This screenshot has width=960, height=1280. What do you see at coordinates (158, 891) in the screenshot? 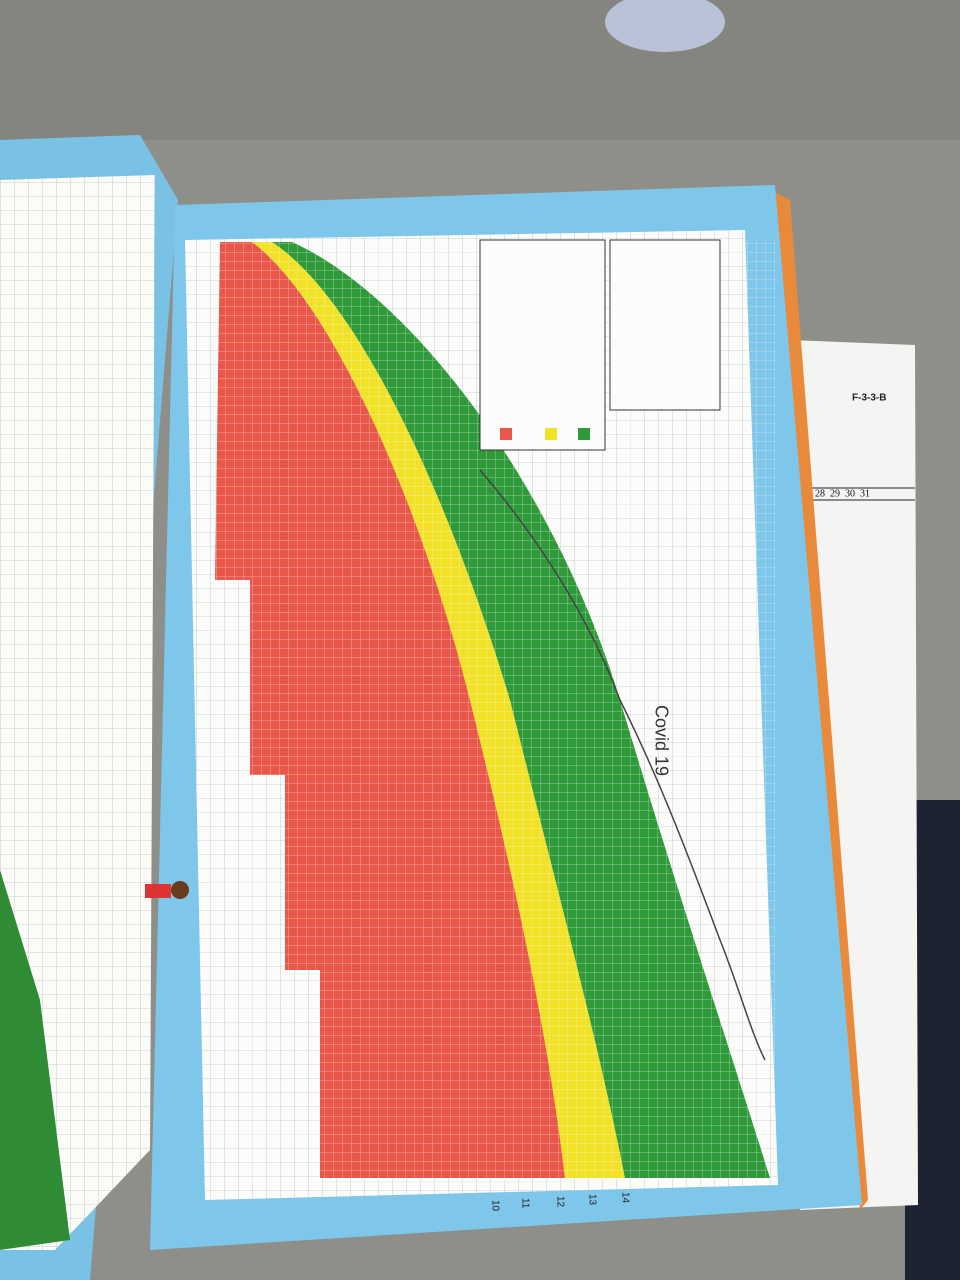
I see `child-figure-body` at bounding box center [158, 891].